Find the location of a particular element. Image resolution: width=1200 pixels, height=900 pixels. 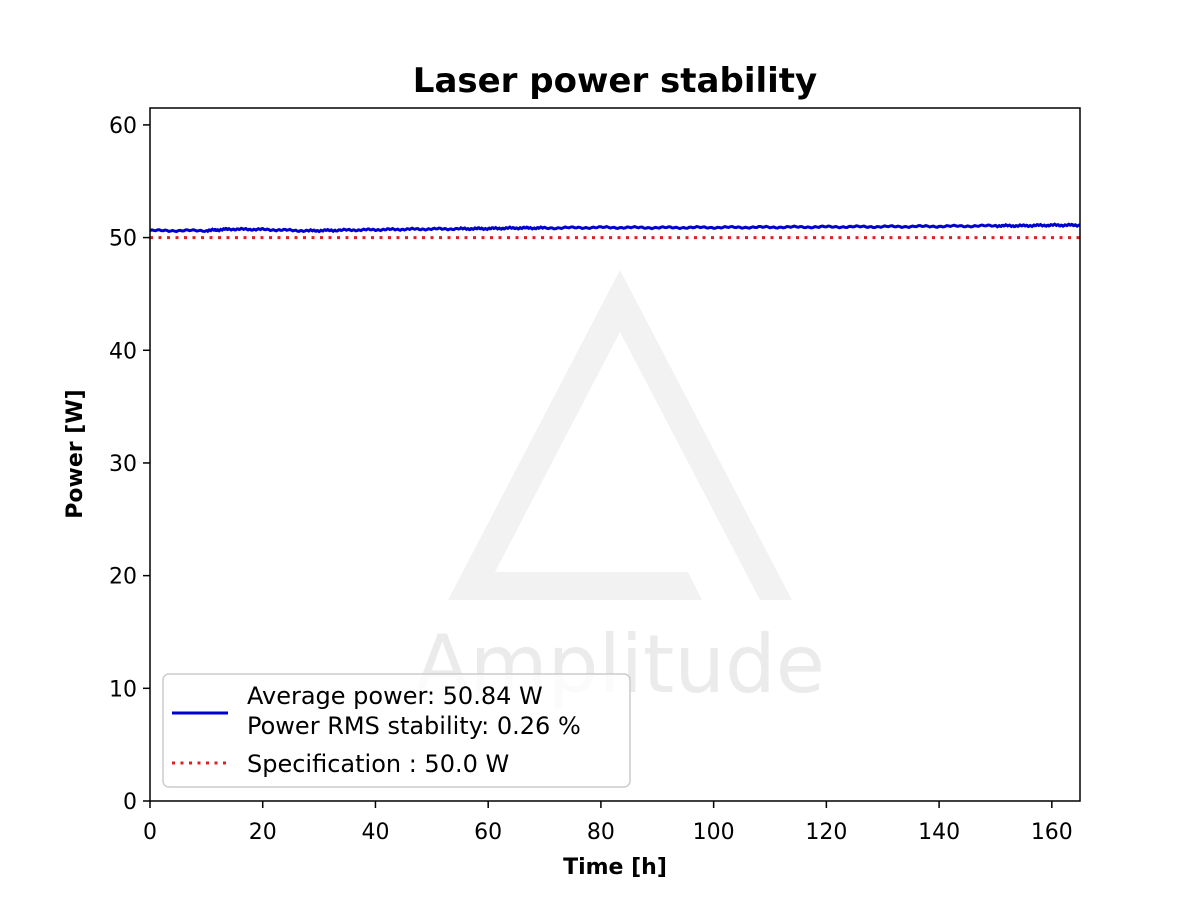

y-axis: 0 10 20 30 40 50 60 is located at coordinates (129, 464).